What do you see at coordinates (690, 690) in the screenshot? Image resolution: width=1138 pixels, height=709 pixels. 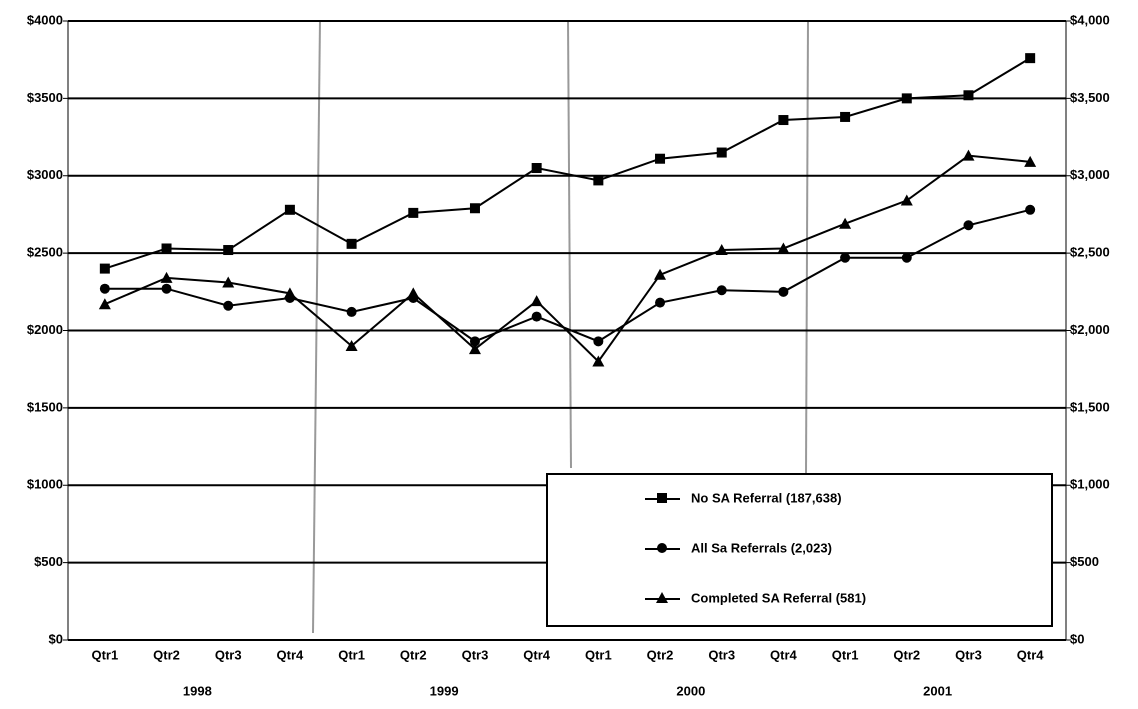 I see `year-label: 2000` at bounding box center [690, 690].